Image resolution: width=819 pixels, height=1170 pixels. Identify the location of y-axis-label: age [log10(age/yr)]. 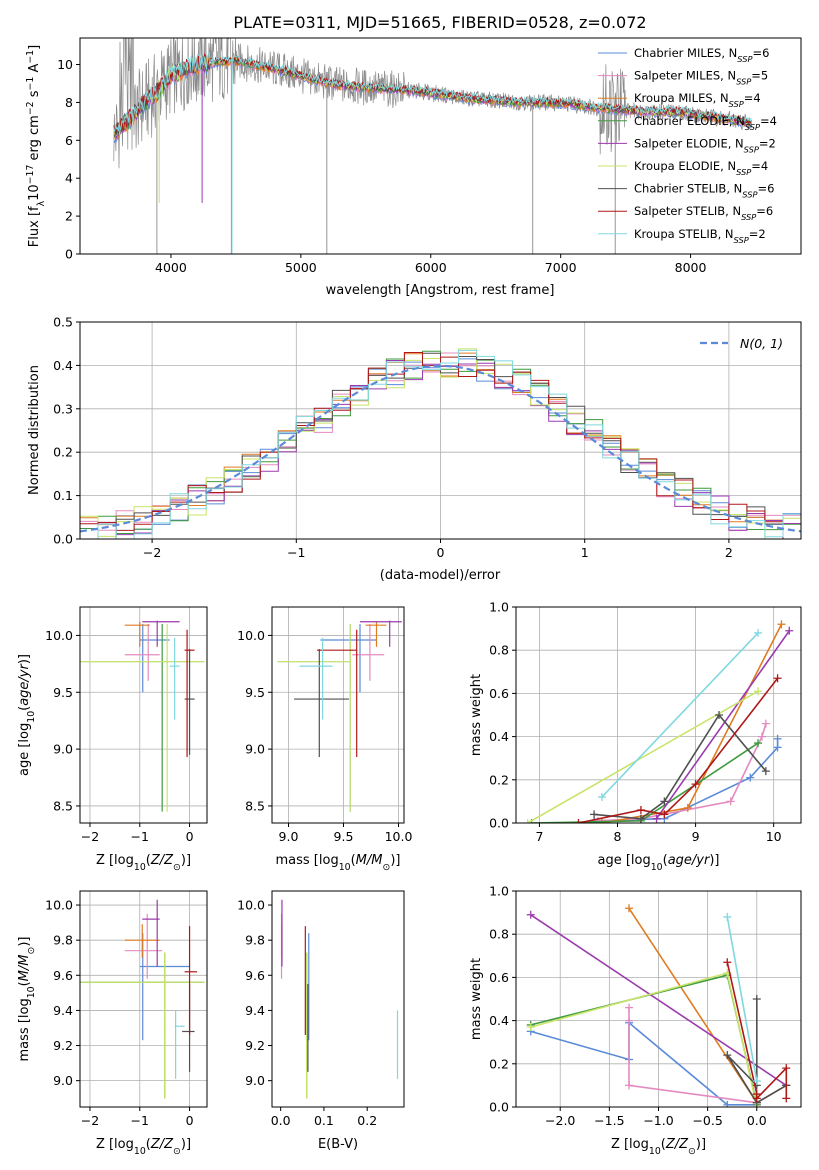
(27, 715).